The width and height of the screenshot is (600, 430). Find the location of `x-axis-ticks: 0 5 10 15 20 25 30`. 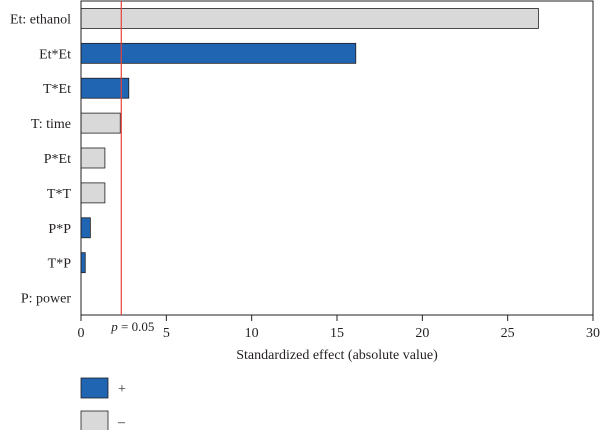

x-axis-ticks: 0 5 10 15 20 25 30 is located at coordinates (339, 328).